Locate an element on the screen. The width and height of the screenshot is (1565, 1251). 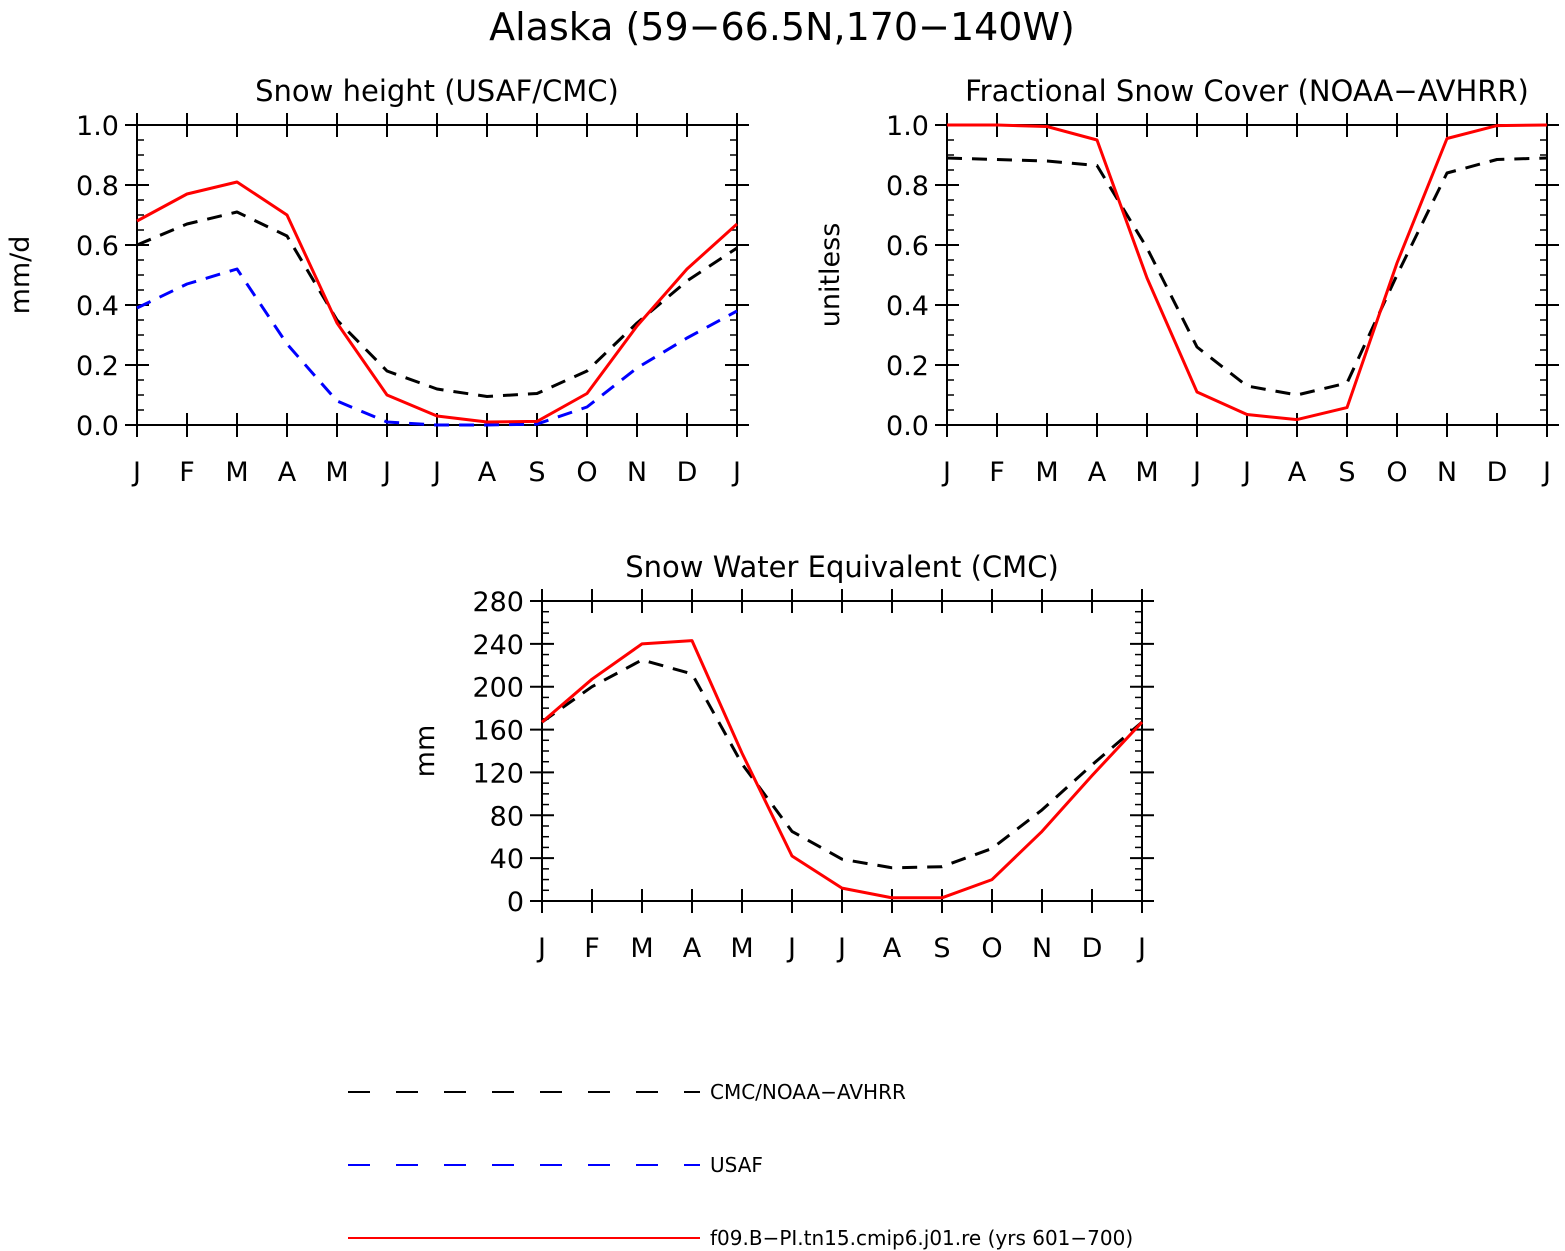
legend-label: f09.B−PI.tn15.cmip6.j01.re (yrs 601−700) is located at coordinates (921, 1238).